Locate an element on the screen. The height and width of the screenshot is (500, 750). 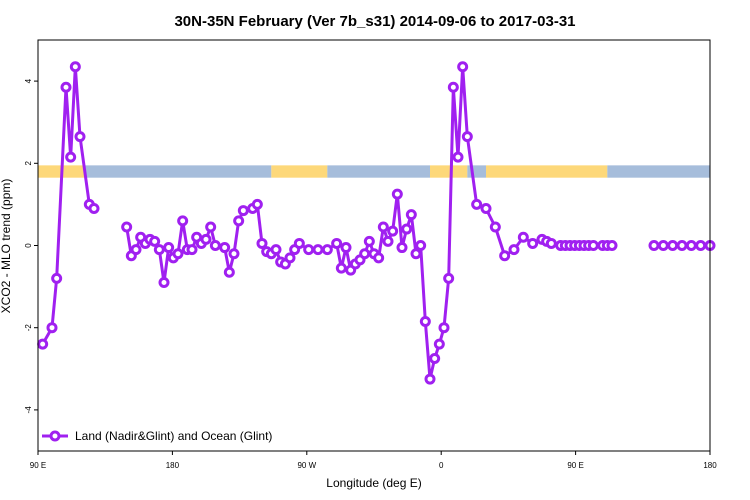
y-tick-label: -2 is located at coordinates (28, 328).